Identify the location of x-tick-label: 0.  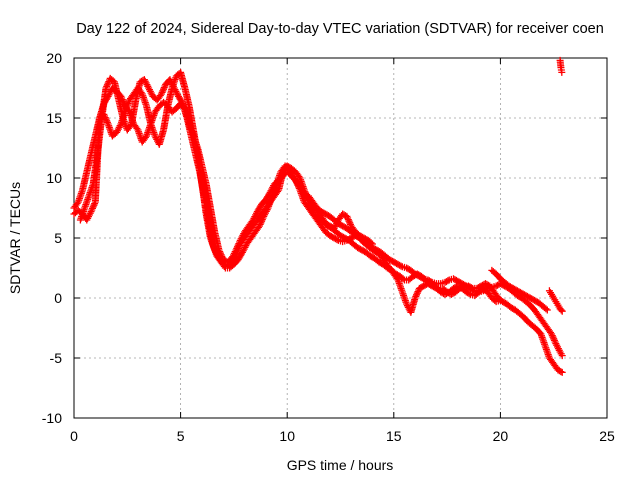
(74, 436).